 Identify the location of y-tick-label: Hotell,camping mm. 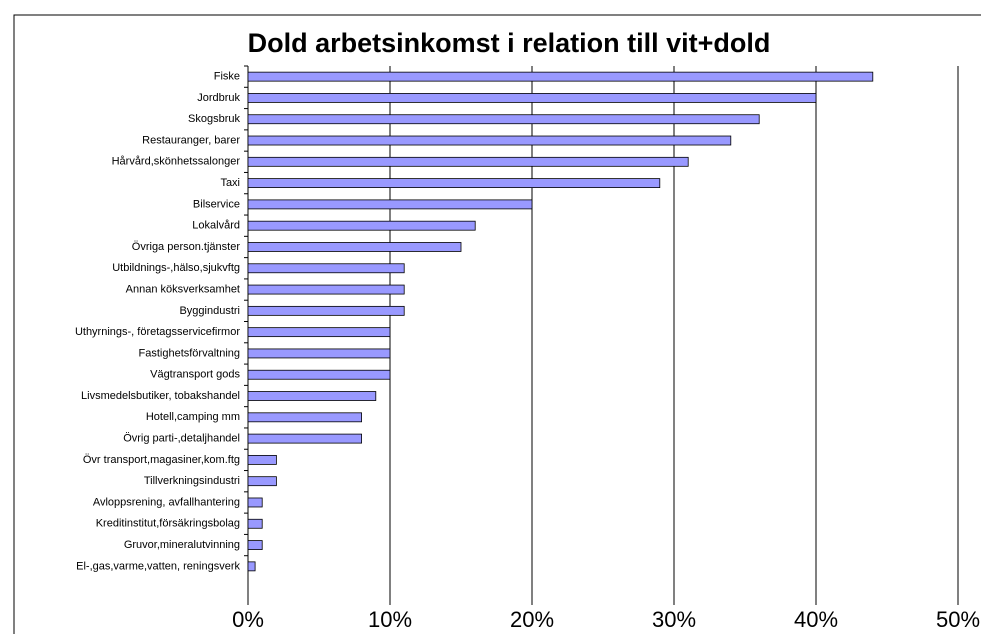
(193, 417).